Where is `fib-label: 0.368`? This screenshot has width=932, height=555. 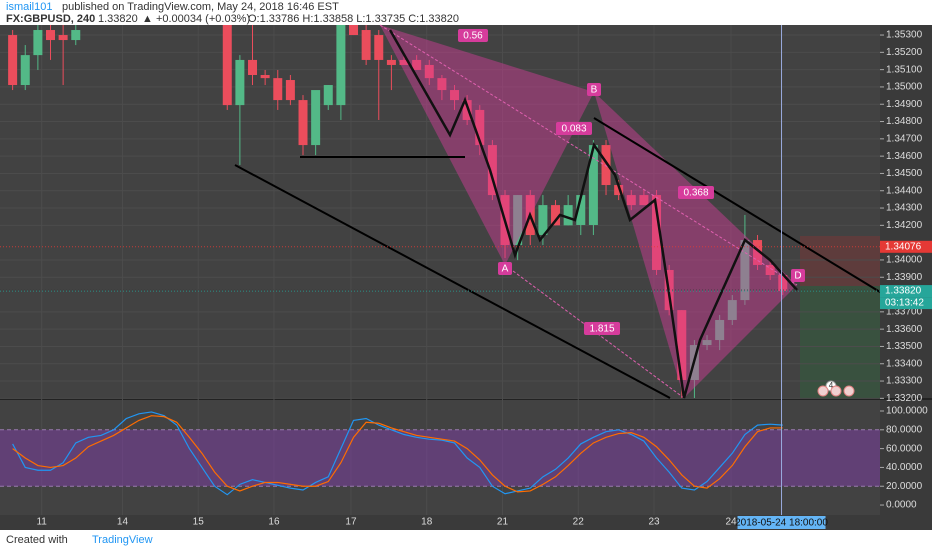 fib-label: 0.368 is located at coordinates (695, 193).